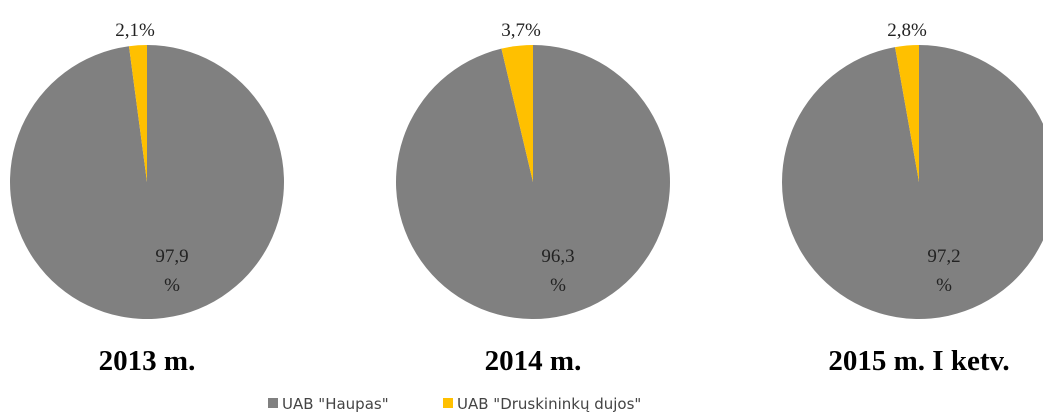  What do you see at coordinates (147, 361) in the screenshot?
I see `pie-title: 2013 m.` at bounding box center [147, 361].